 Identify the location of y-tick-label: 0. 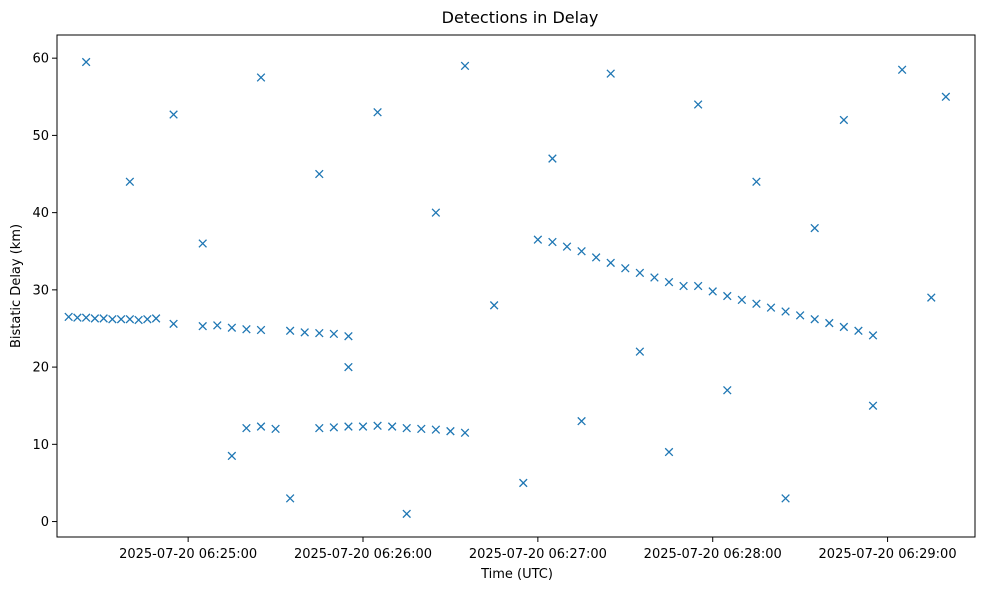
(45, 522).